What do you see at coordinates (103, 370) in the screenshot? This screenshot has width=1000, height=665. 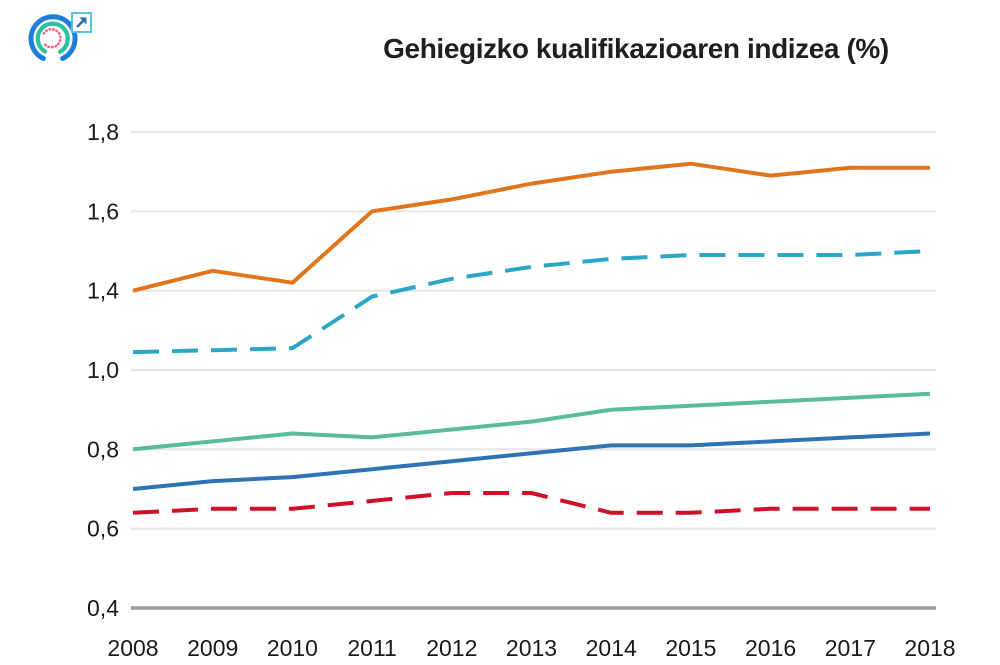 I see `y-tick-label: 1,0` at bounding box center [103, 370].